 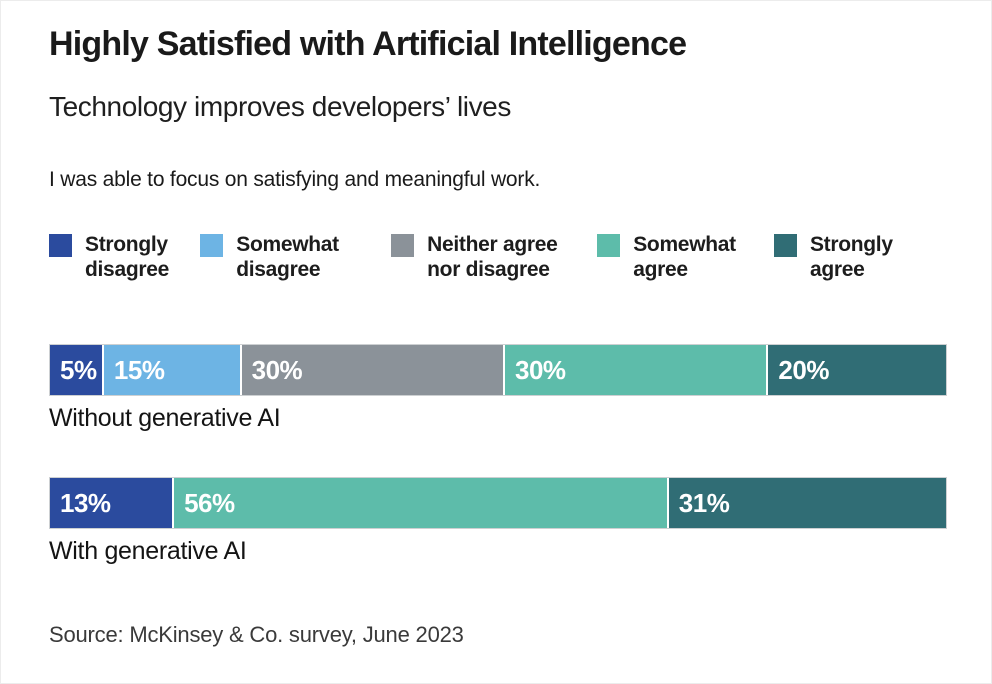 What do you see at coordinates (165, 418) in the screenshot?
I see `bar-label: Without generative AI` at bounding box center [165, 418].